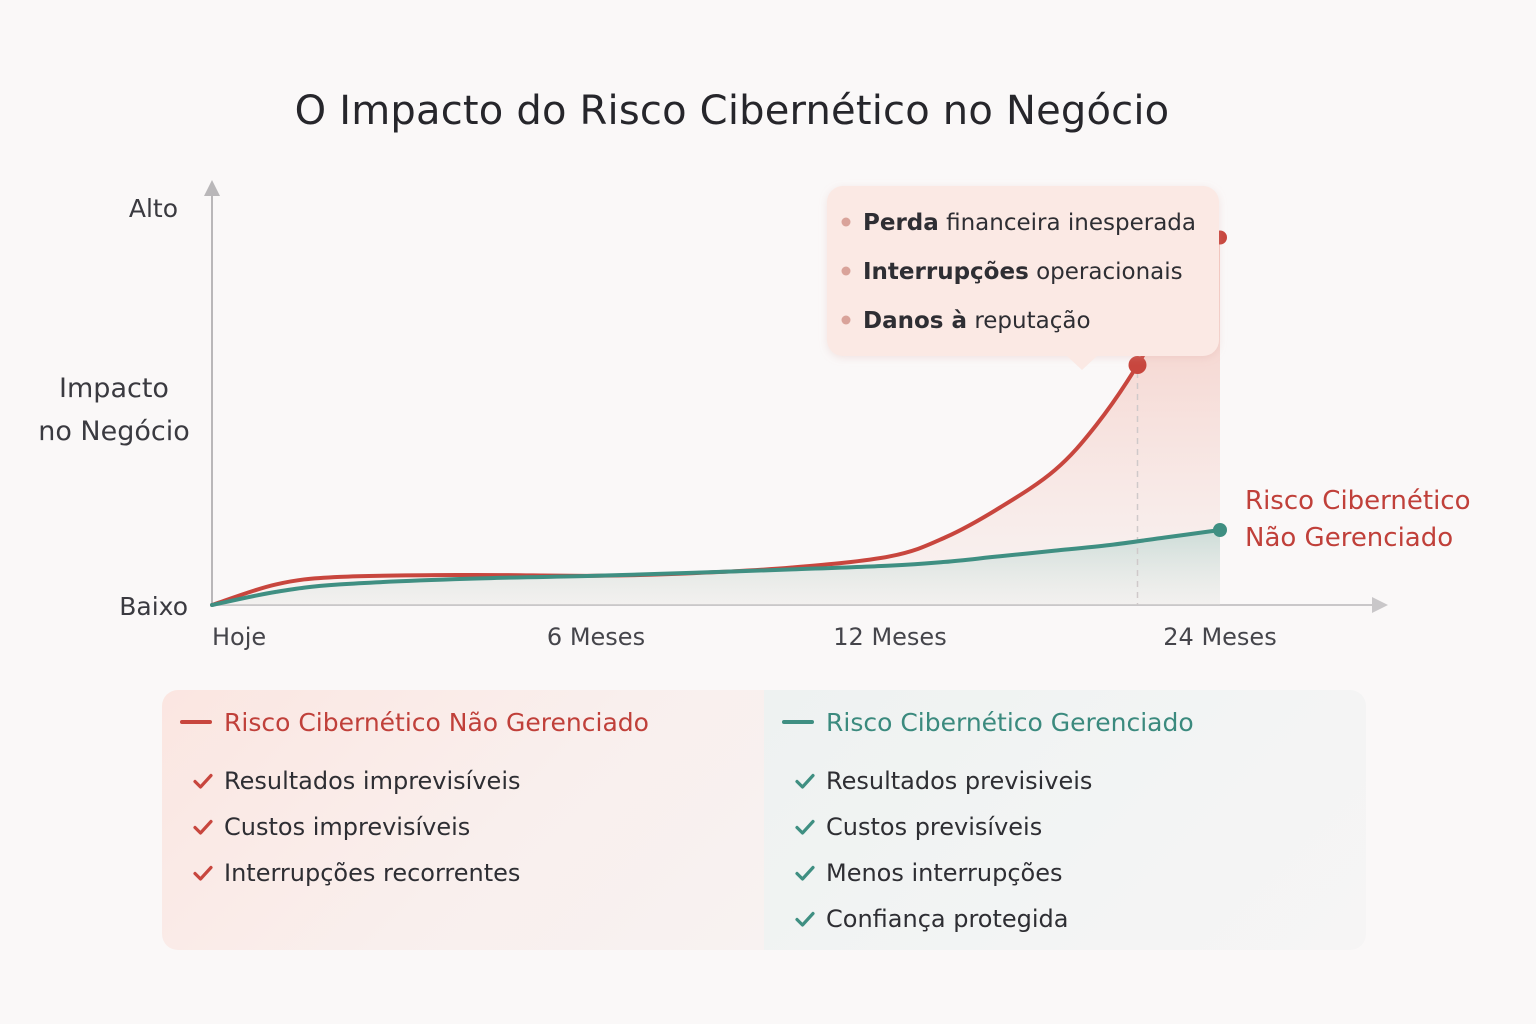 The width and height of the screenshot is (1536, 1024). I want to click on legend-managed-label: Risco Cibernético Gerenciado, so click(1010, 722).